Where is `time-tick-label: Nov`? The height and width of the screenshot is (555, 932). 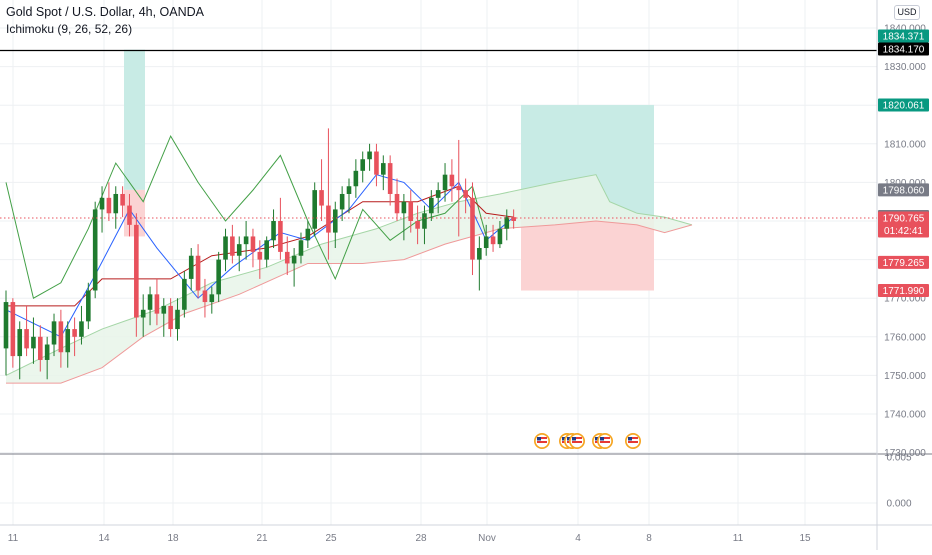 time-tick-label: Nov is located at coordinates (487, 538).